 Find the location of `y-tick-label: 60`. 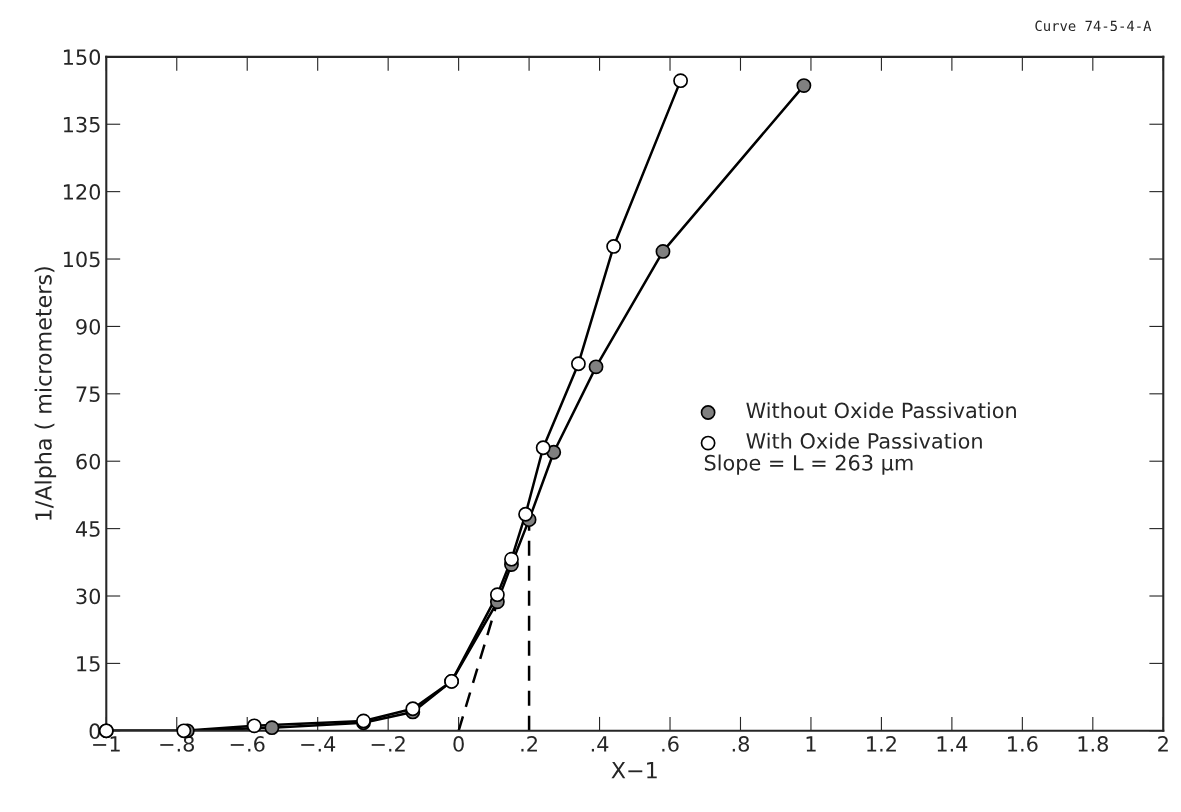

y-tick-label: 60 is located at coordinates (88, 461).